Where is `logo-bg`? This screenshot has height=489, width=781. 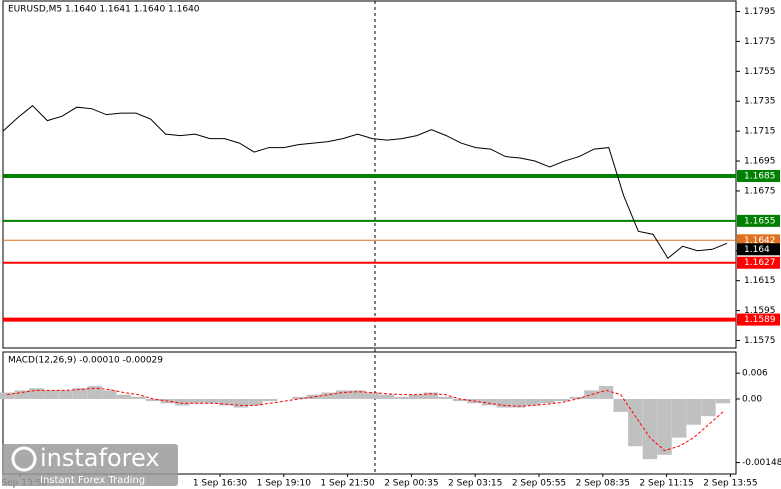 logo-bg is located at coordinates (90, 465).